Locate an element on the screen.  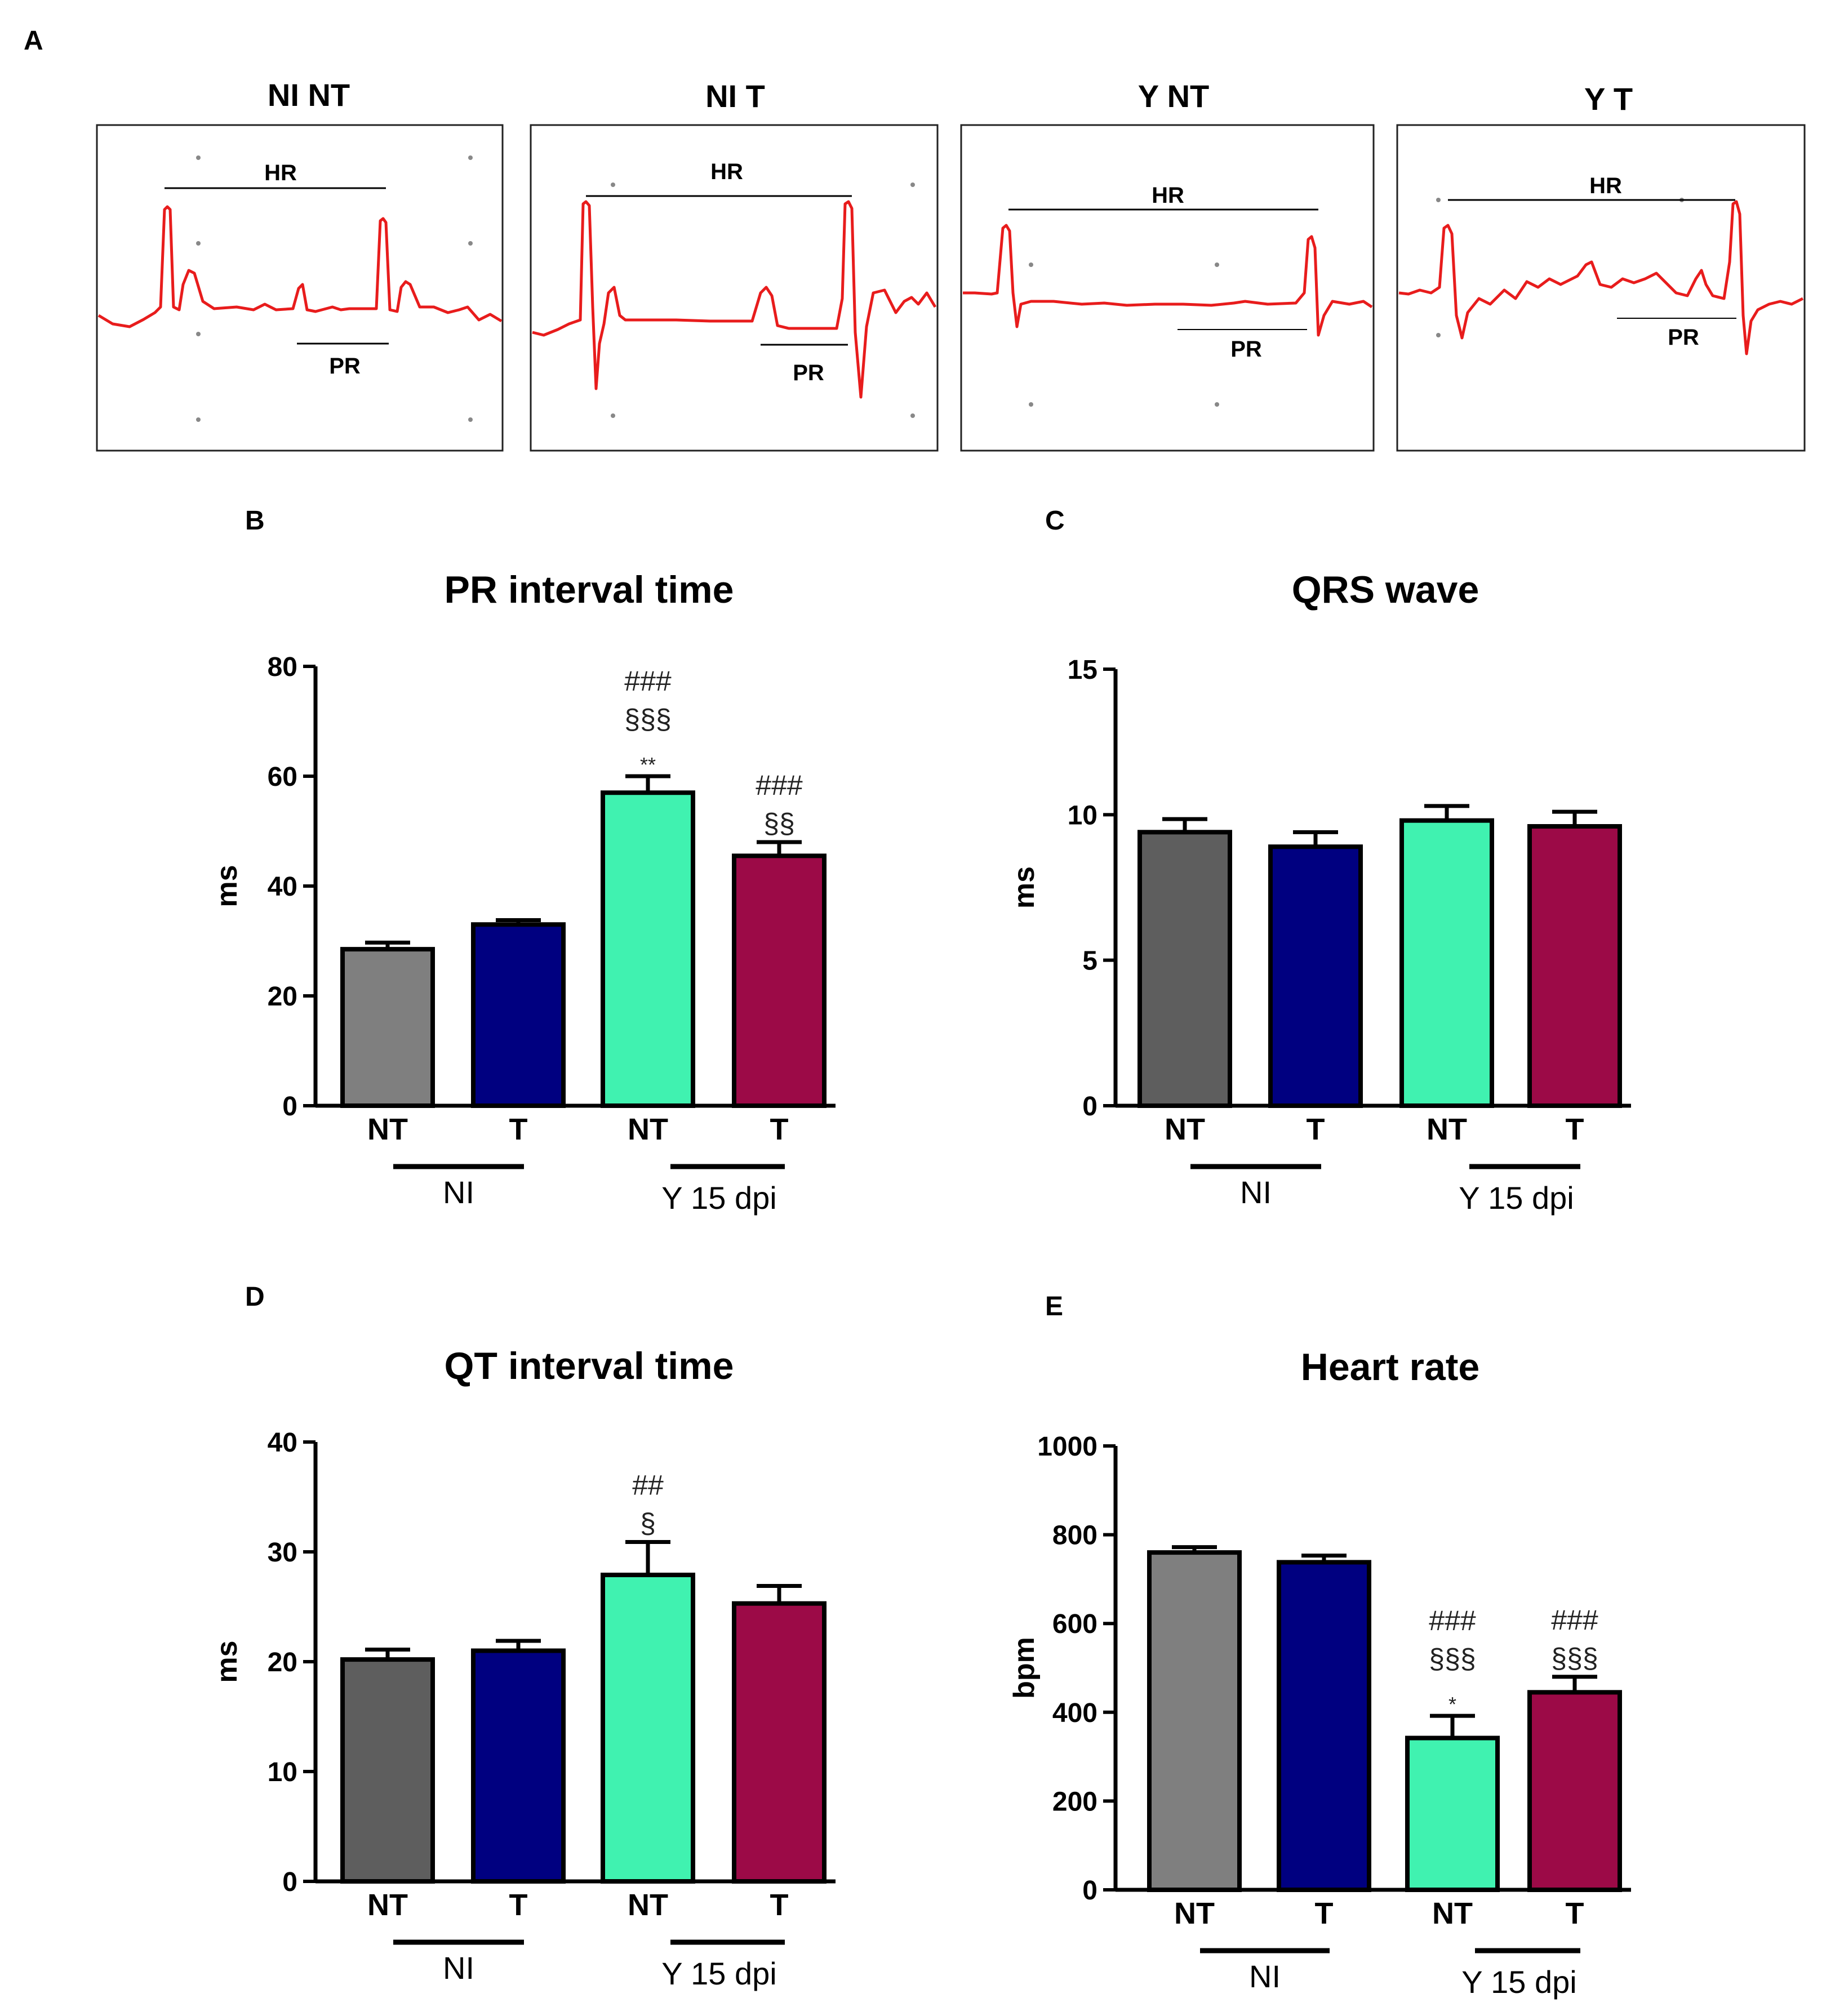
ecg-trace-y-nt is located at coordinates (1168, 281).